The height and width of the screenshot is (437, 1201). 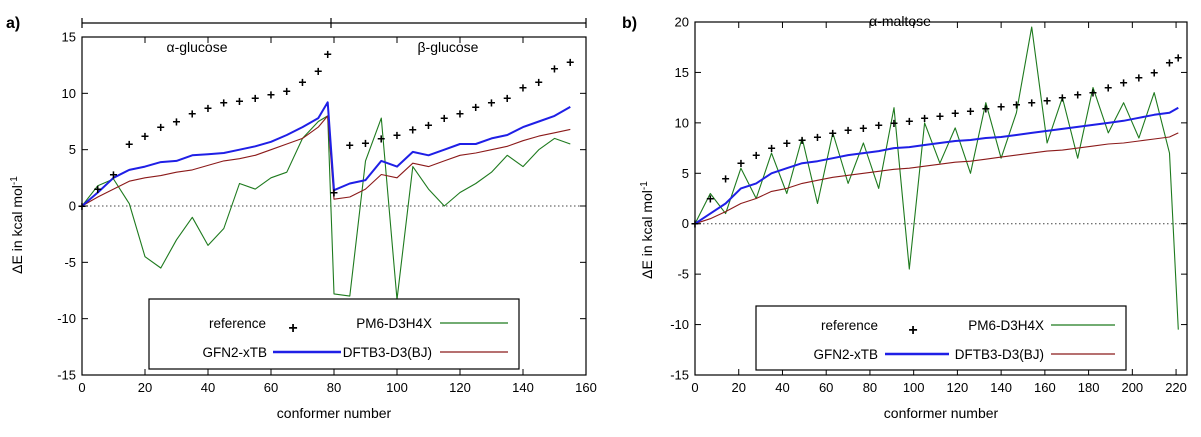 I want to click on legend-label-pm6: PM6-D3H4X, so click(x=394, y=323).